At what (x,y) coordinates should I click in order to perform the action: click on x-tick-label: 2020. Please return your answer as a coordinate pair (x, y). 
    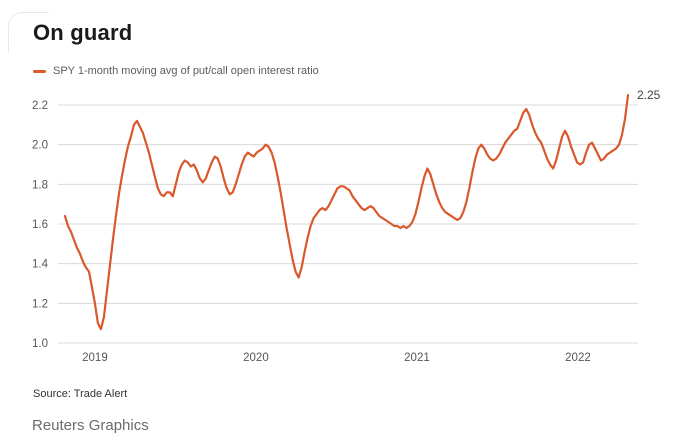
    Looking at the image, I should click on (256, 358).